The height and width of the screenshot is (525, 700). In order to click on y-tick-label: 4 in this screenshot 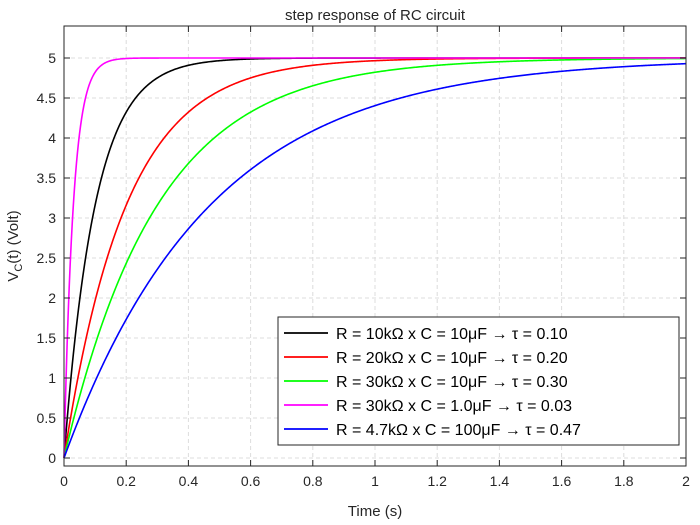, I will do `click(52, 138)`.